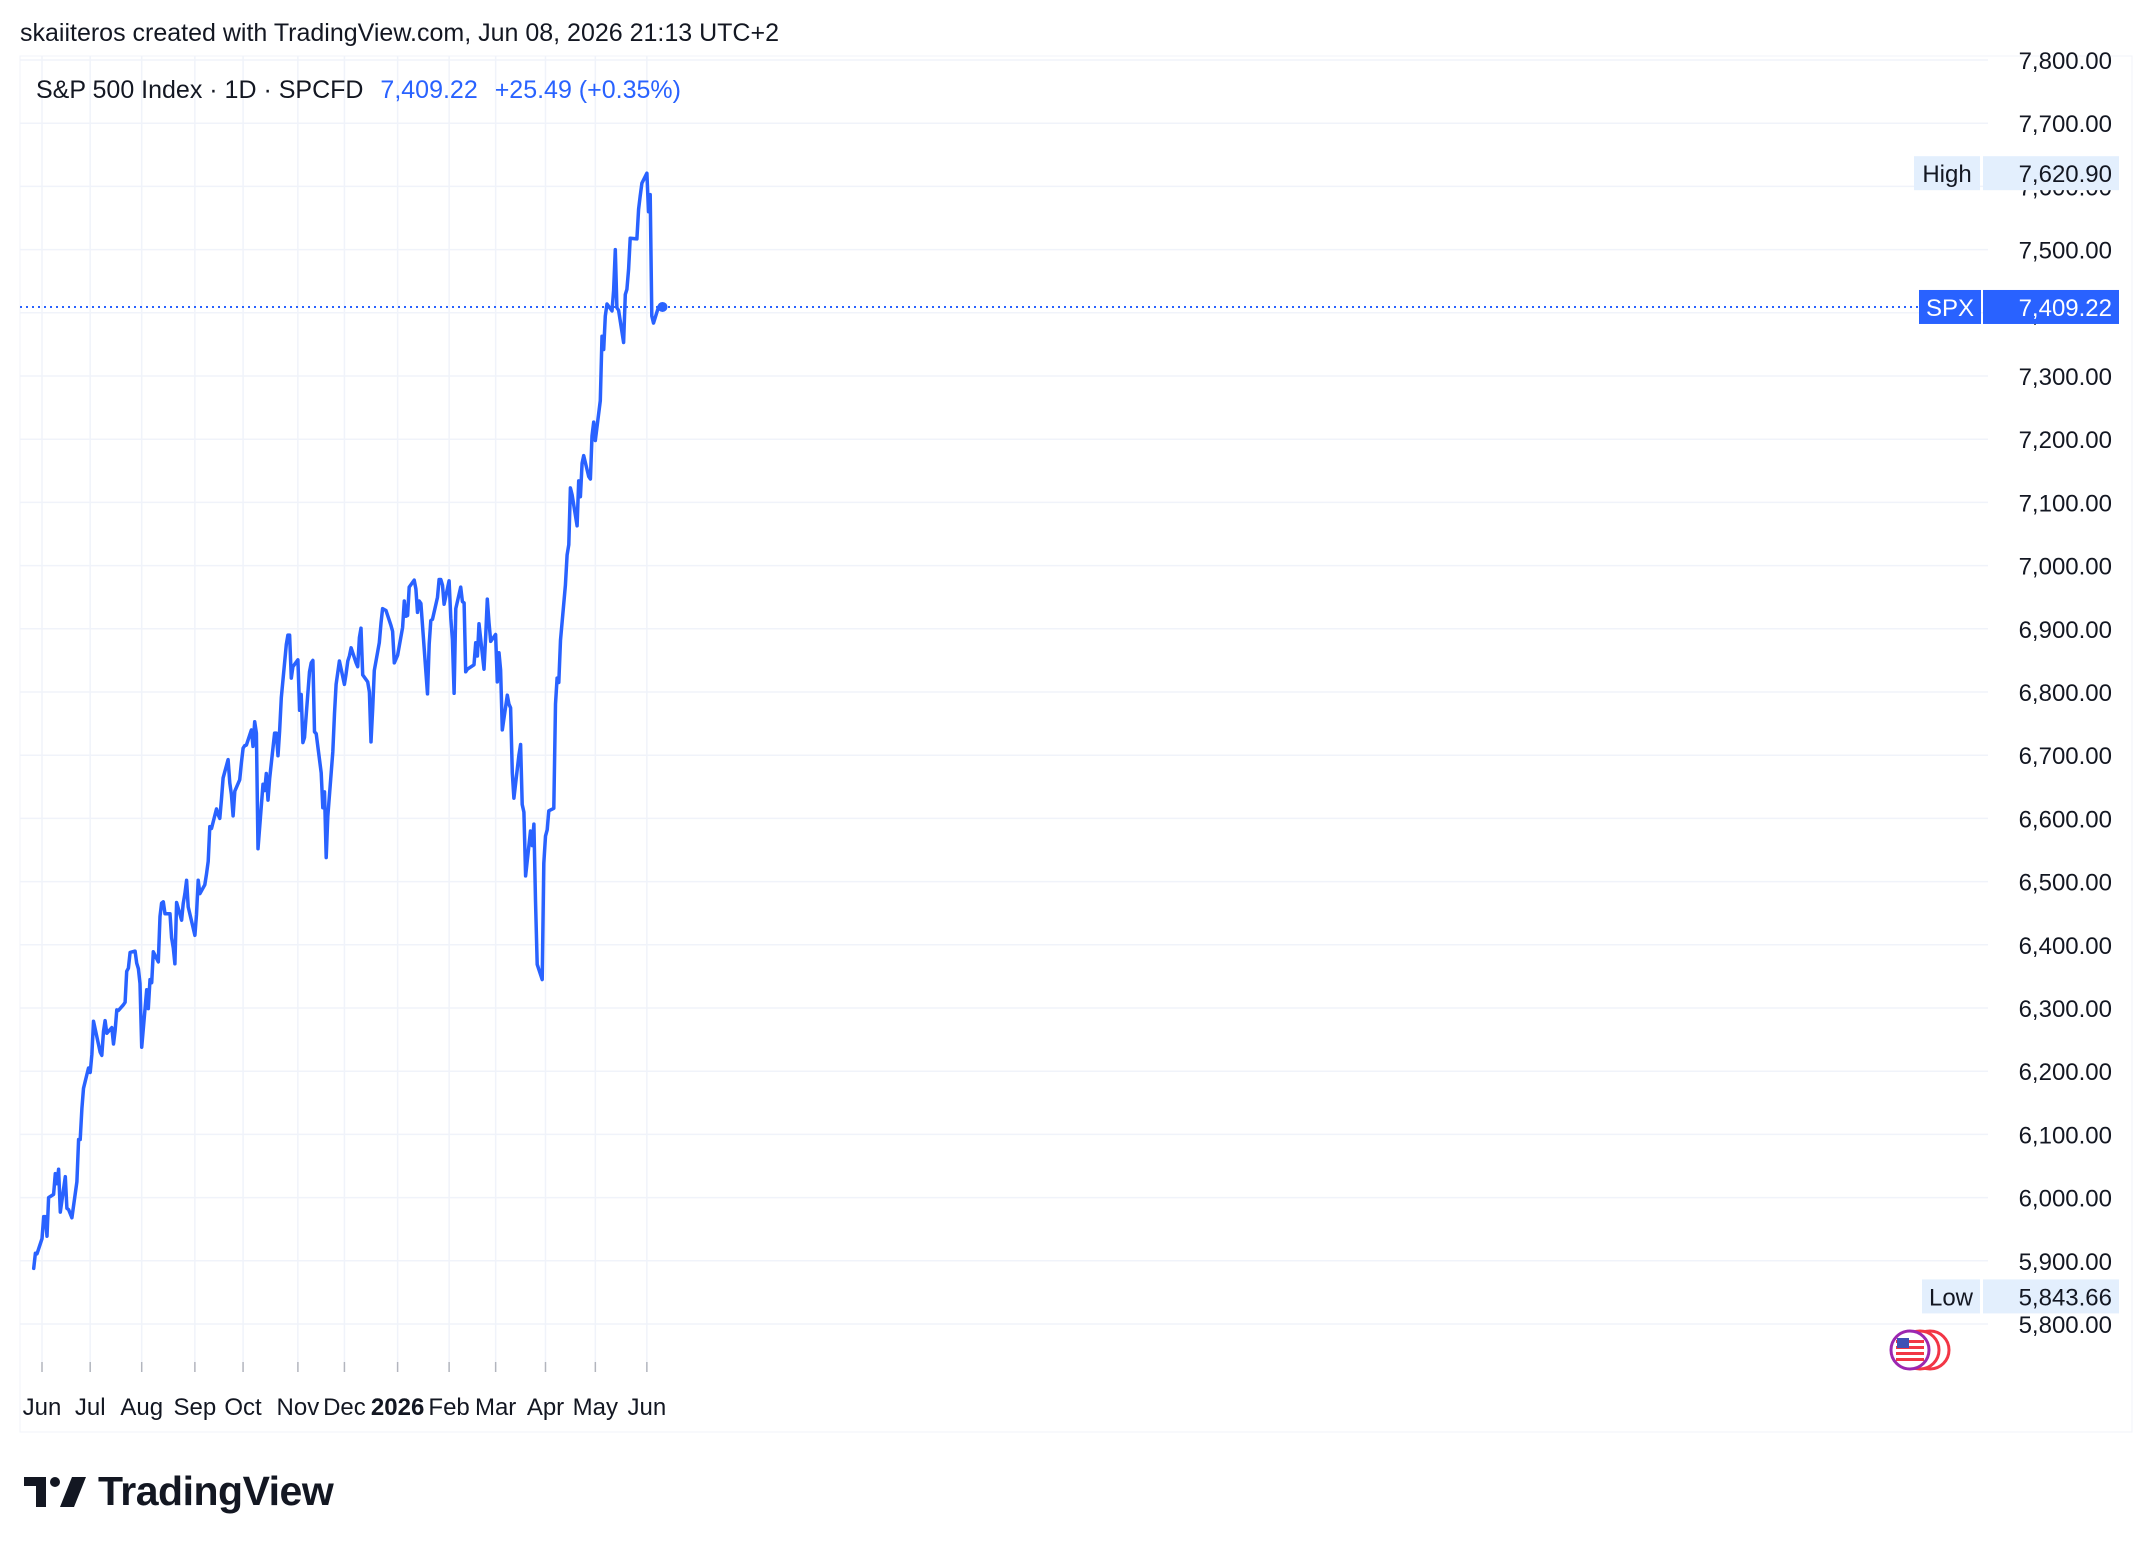 The image size is (2144, 1546). I want to click on tradingview-logo-icon, so click(55, 1491).